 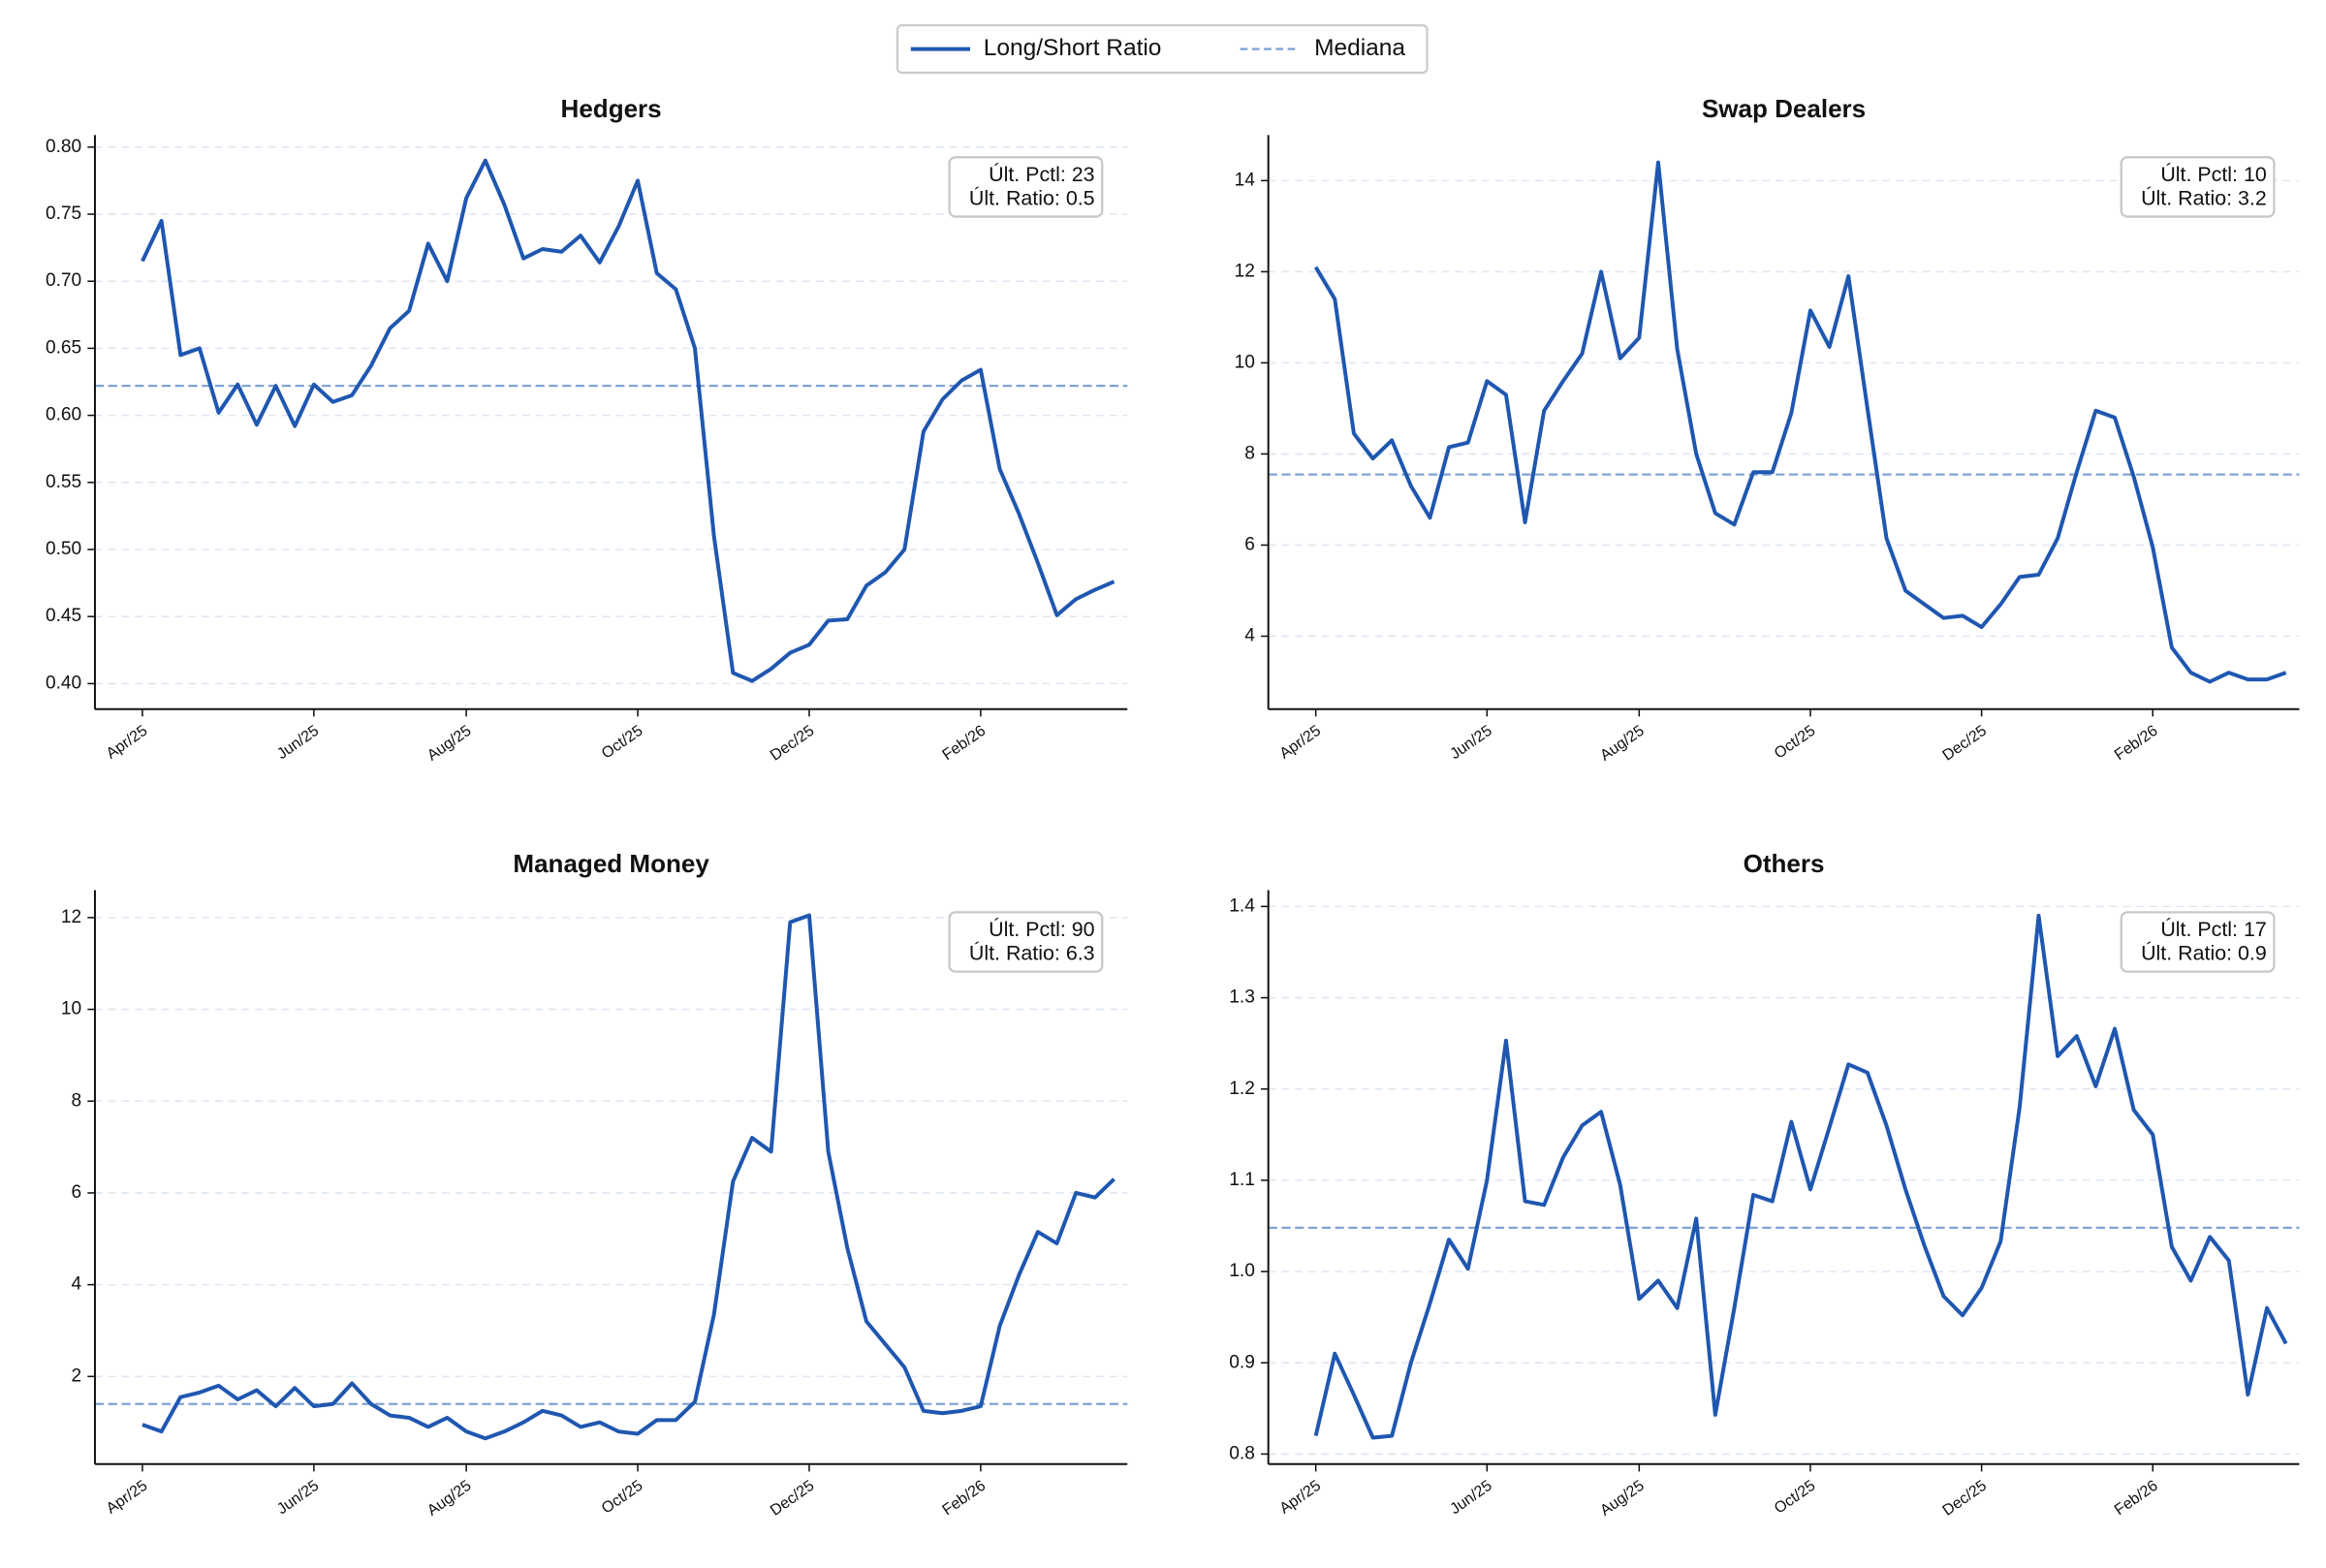 What do you see at coordinates (1242, 1453) in the screenshot?
I see `y-tick-label: 0.8` at bounding box center [1242, 1453].